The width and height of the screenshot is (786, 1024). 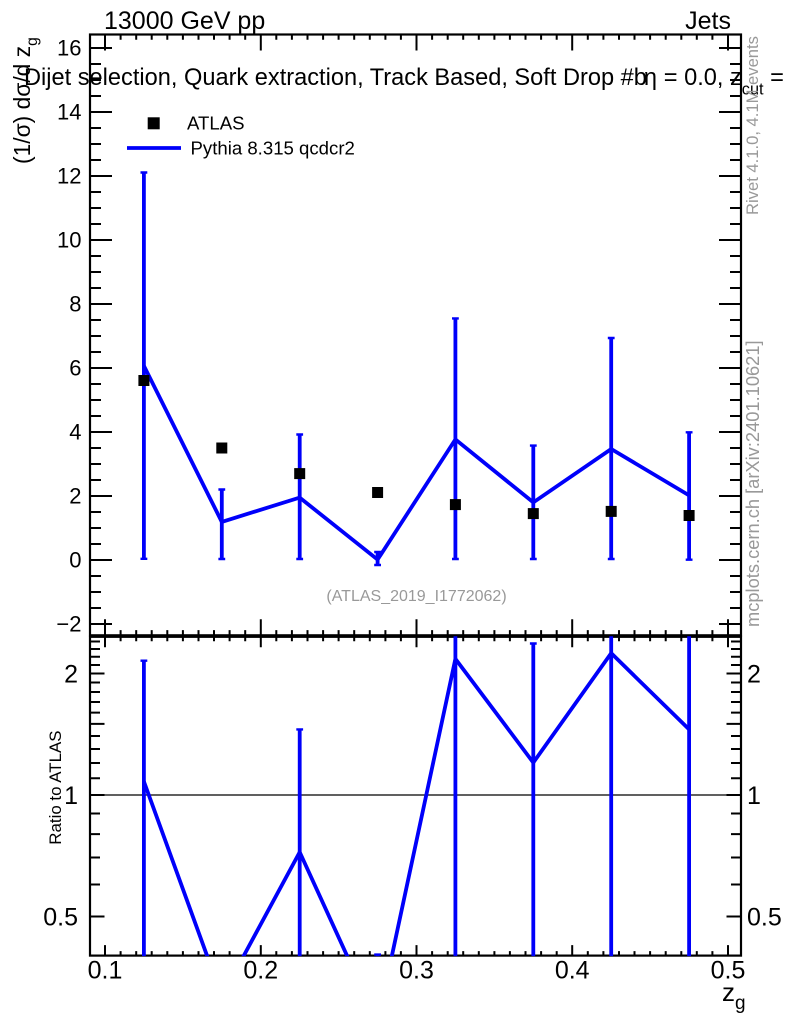 I want to click on svg-text: 16, so click(x=69, y=48).